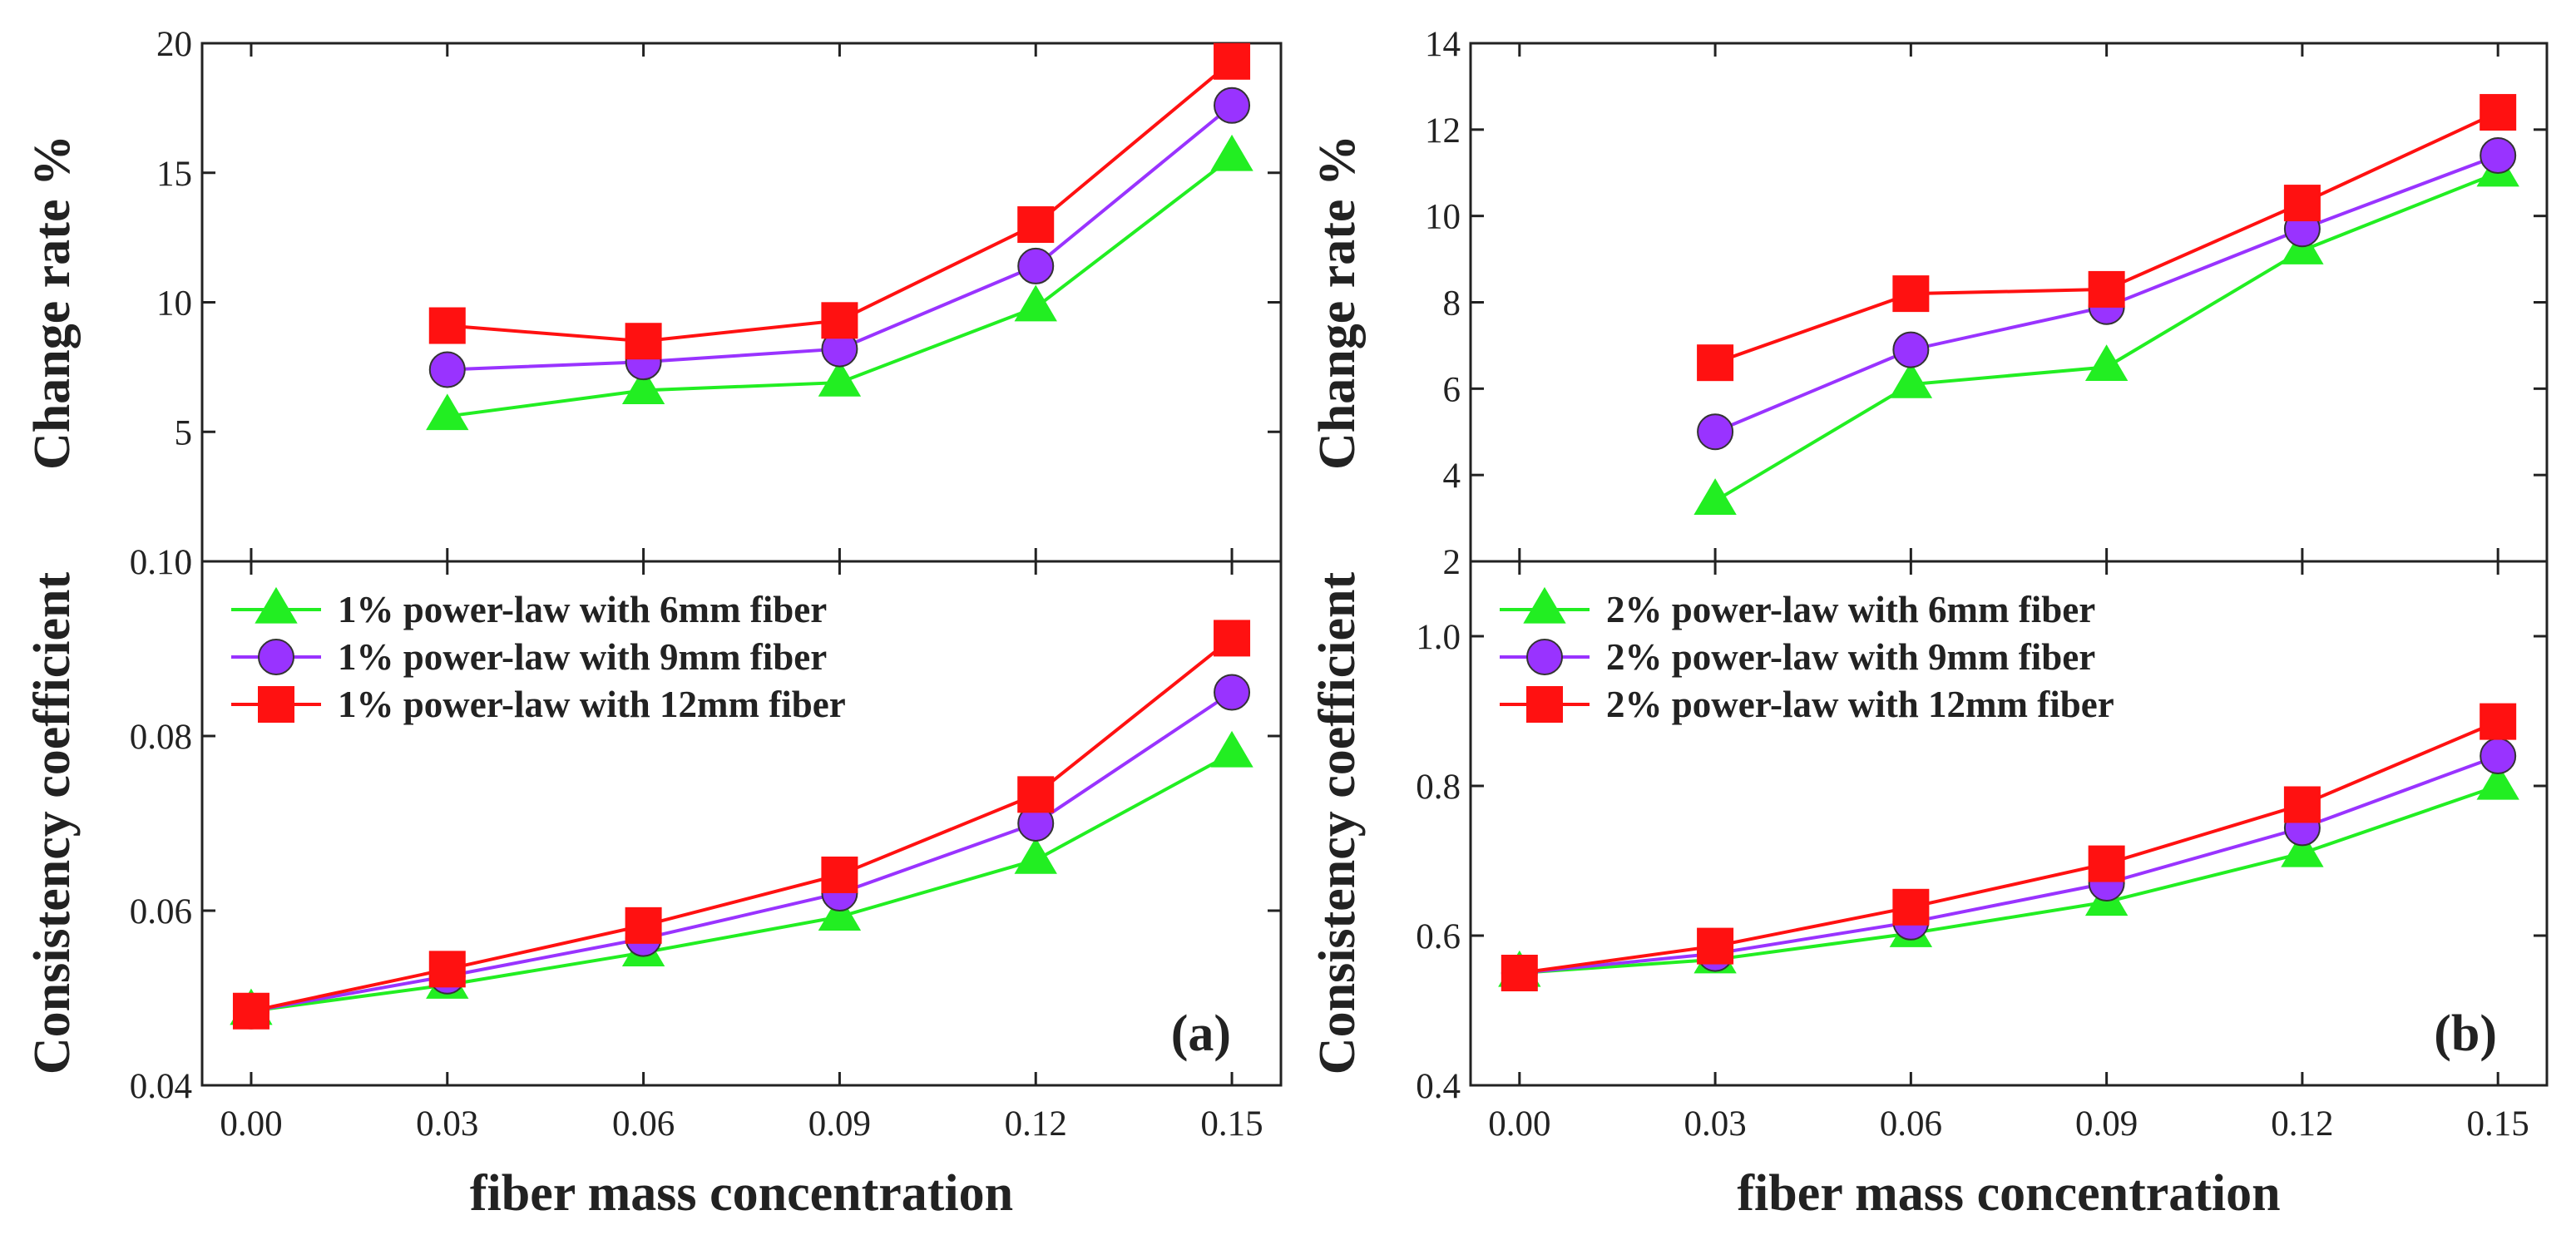 This screenshot has height=1235, width=2576. I want to click on legend-label: 1% power-law with 12mm fiber, so click(592, 704).